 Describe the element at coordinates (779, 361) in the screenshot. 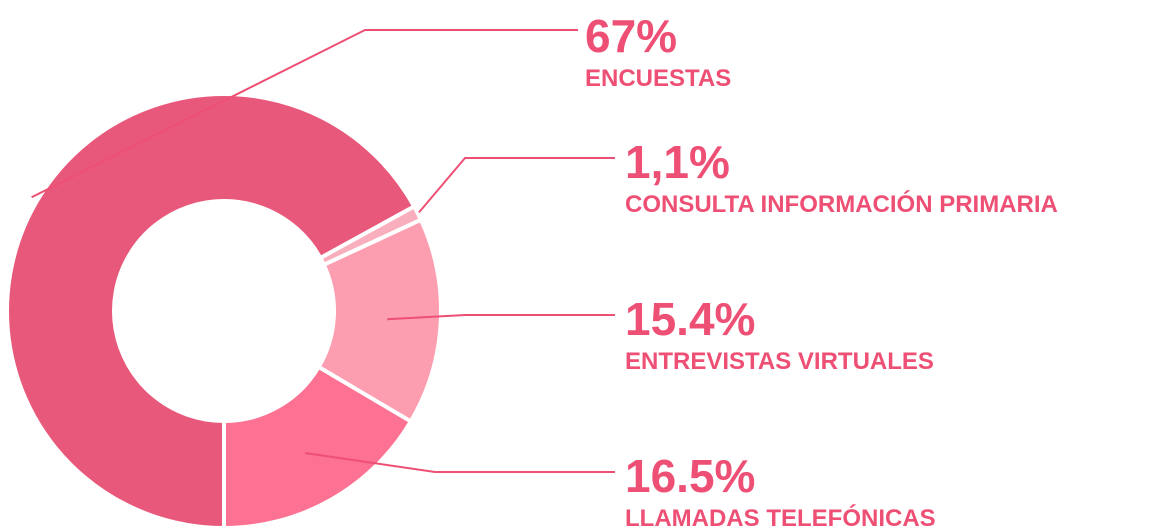

I see `category-label: ENTREVISTAS VIRTUALES` at that location.